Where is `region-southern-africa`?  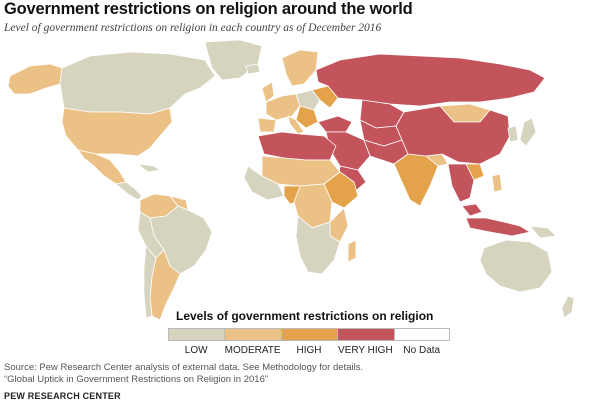
region-southern-africa is located at coordinates (318, 245).